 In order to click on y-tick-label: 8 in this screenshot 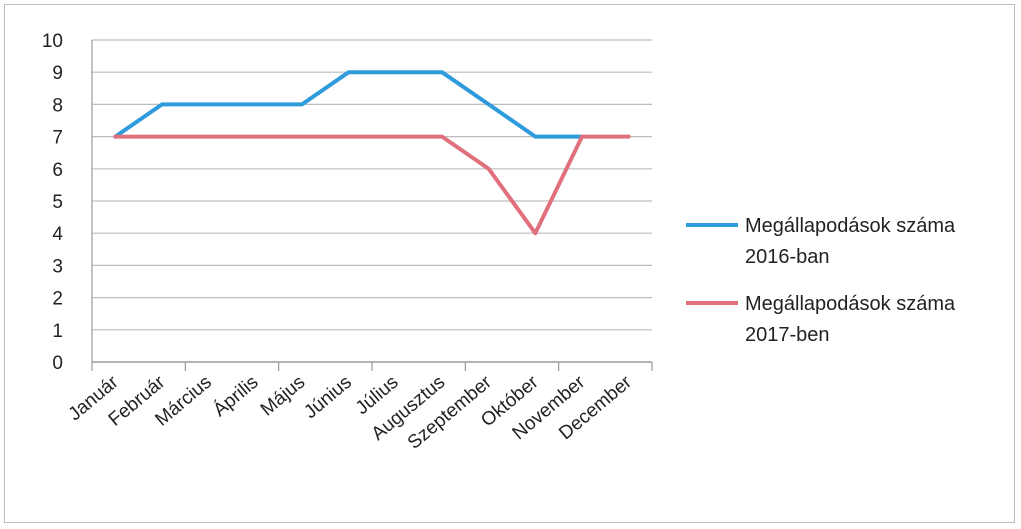, I will do `click(57, 105)`.